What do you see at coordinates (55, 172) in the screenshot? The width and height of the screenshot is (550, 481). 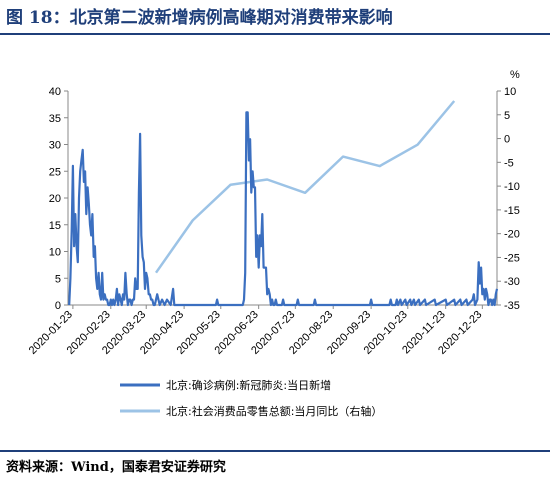 I see `left-tick-label: 25` at bounding box center [55, 172].